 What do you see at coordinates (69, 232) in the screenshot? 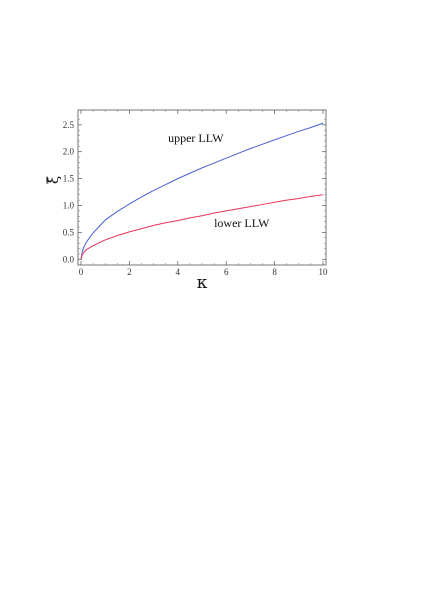
I see `y-tick-label: 0.5` at bounding box center [69, 232].